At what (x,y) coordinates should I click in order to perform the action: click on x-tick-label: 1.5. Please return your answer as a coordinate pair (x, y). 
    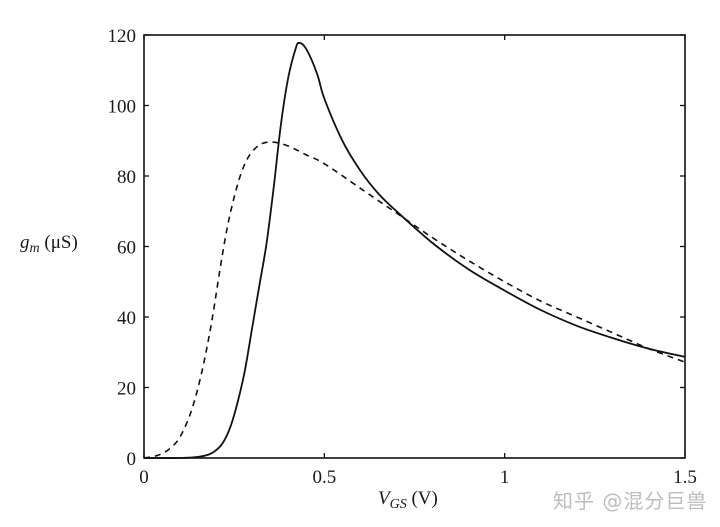
    Looking at the image, I should click on (685, 477).